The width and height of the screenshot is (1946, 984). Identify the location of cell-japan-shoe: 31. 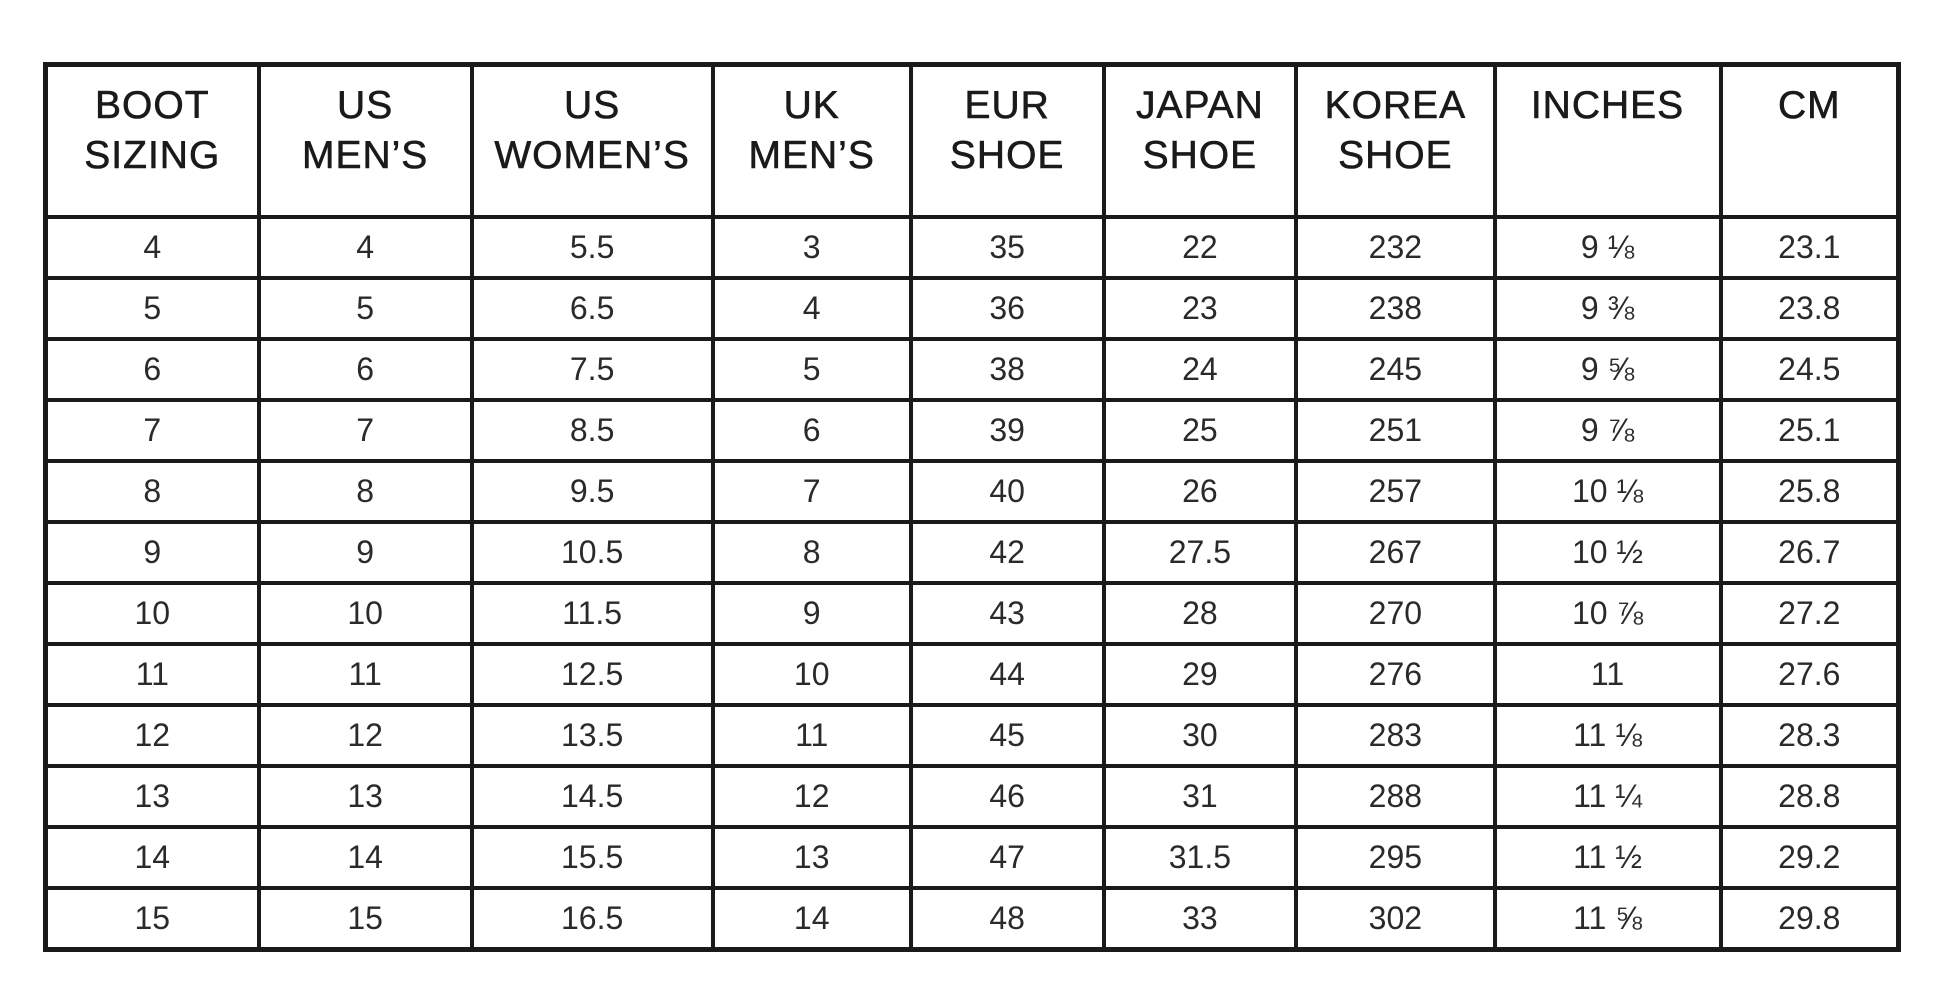
(1200, 796).